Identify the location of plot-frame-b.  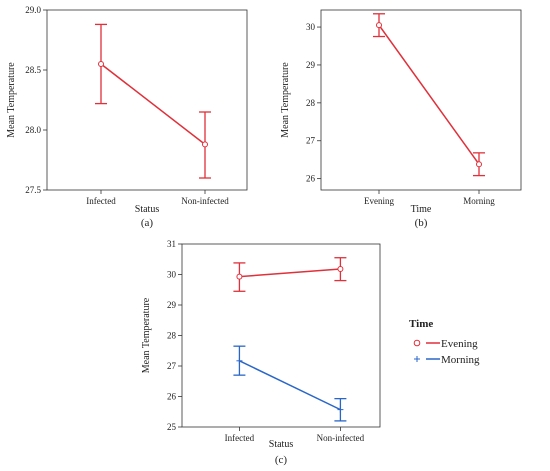
(421, 100).